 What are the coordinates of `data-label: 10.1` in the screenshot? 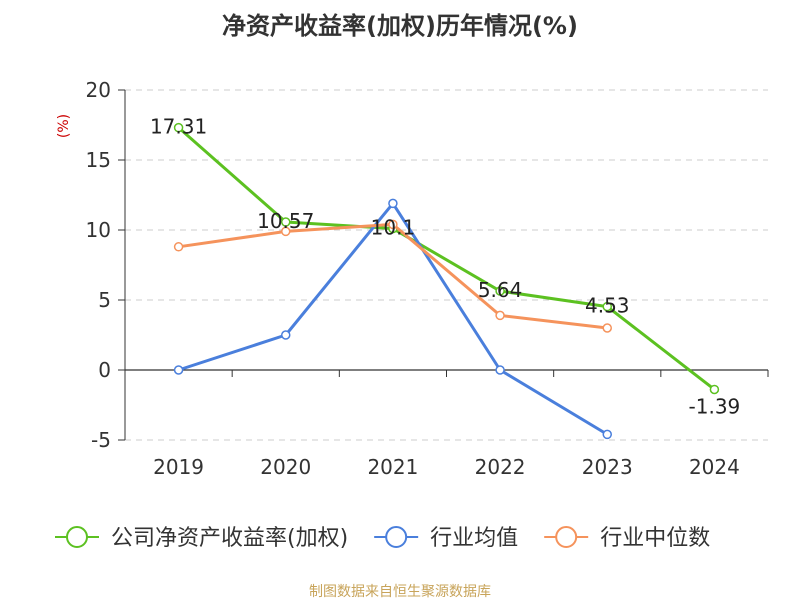 It's located at (393, 228).